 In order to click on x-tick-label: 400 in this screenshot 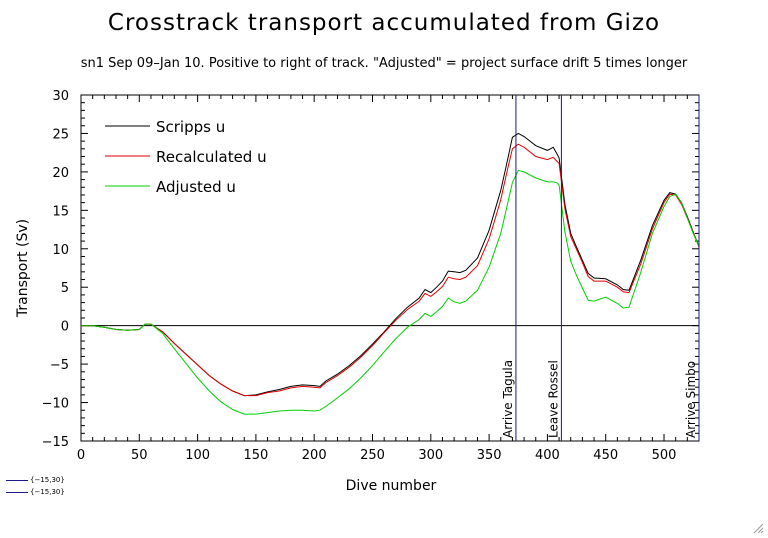, I will do `click(547, 455)`.